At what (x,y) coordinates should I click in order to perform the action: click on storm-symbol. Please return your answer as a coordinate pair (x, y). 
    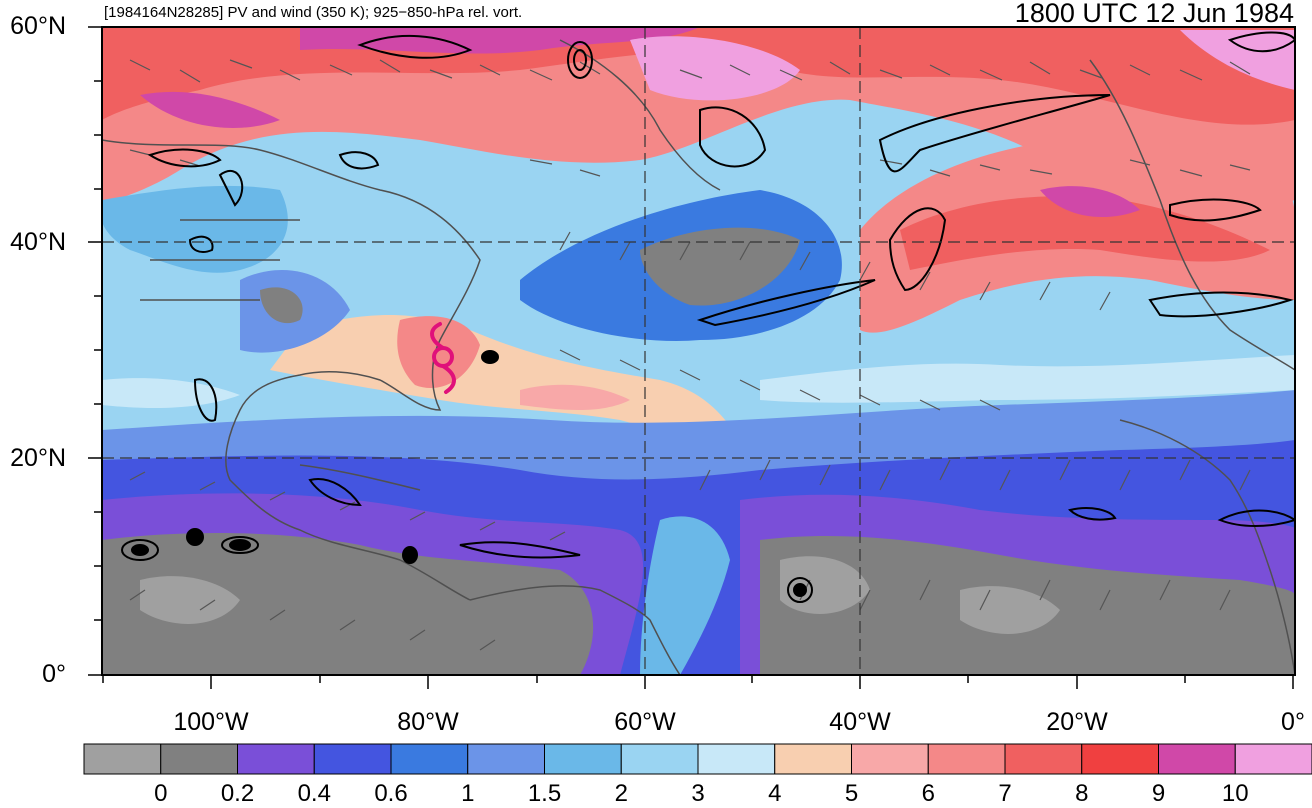
    Looking at the image, I should click on (443, 358).